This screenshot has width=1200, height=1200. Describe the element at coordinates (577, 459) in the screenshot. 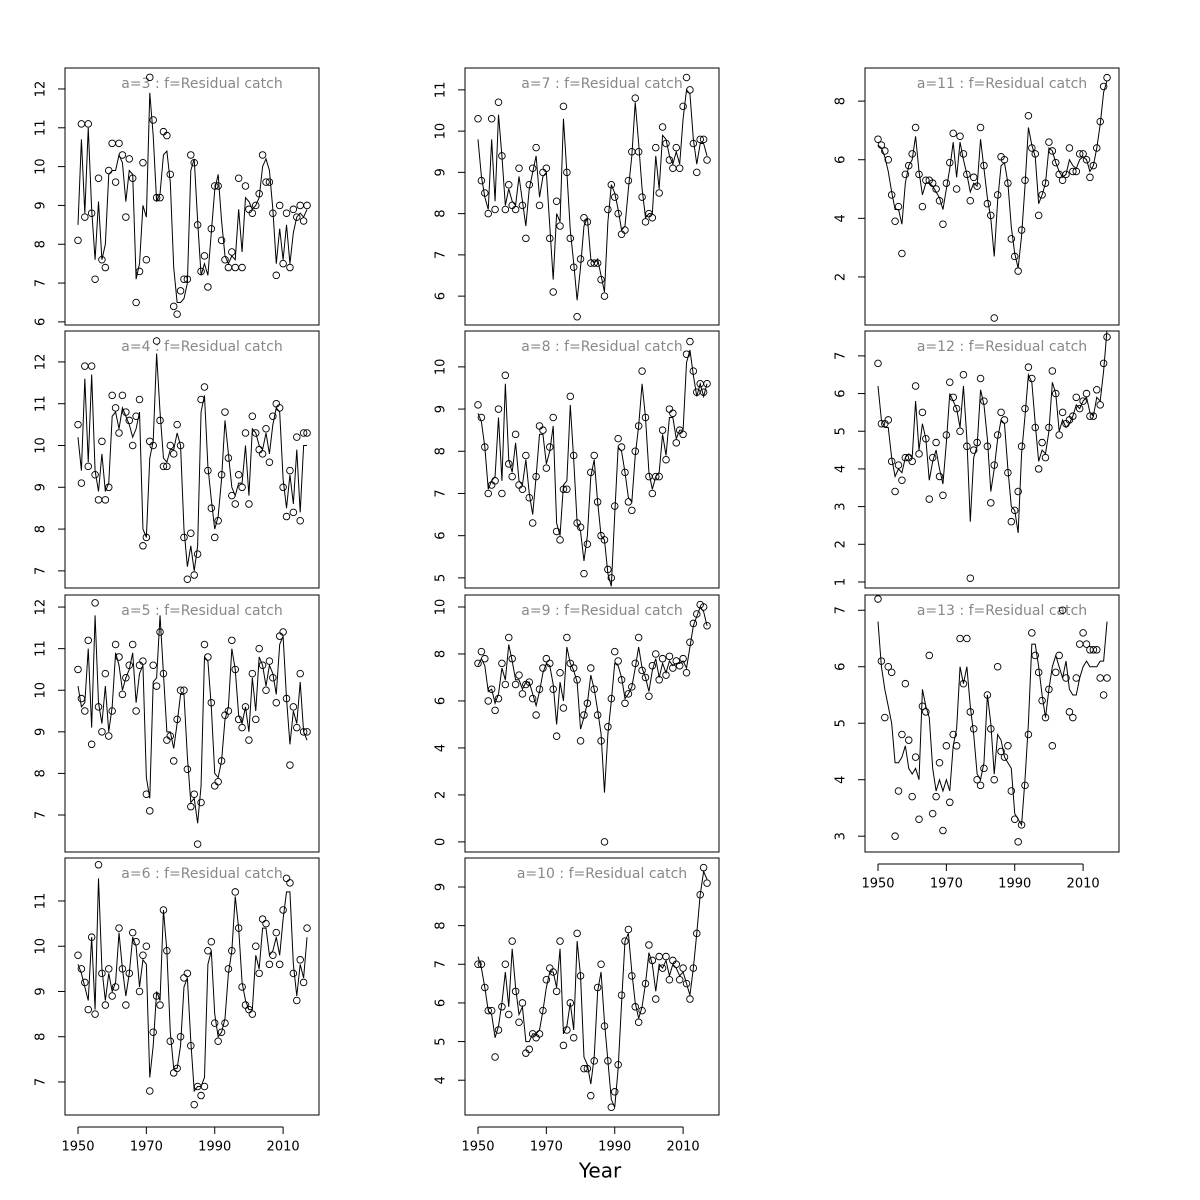

I see `panel: a=8 : f=Residual catch 5 6 7 8 9 10` at that location.